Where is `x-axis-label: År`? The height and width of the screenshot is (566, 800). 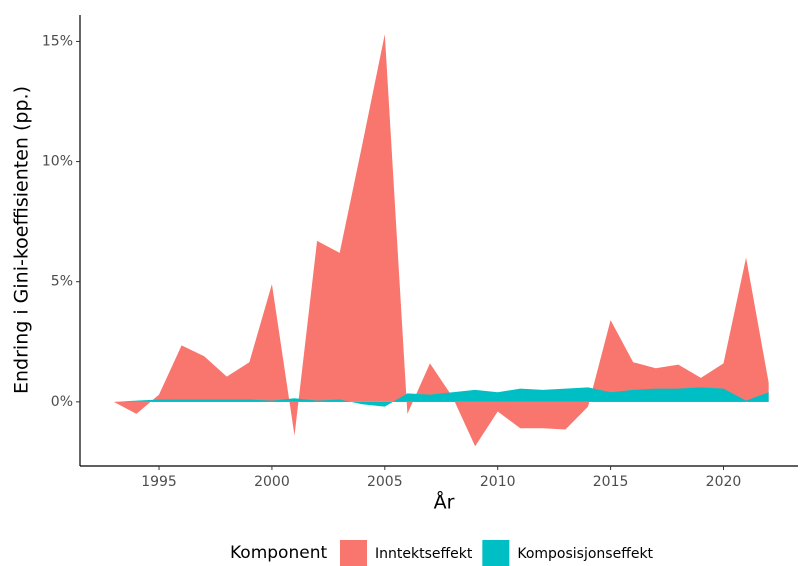
x-axis-label: År is located at coordinates (444, 502).